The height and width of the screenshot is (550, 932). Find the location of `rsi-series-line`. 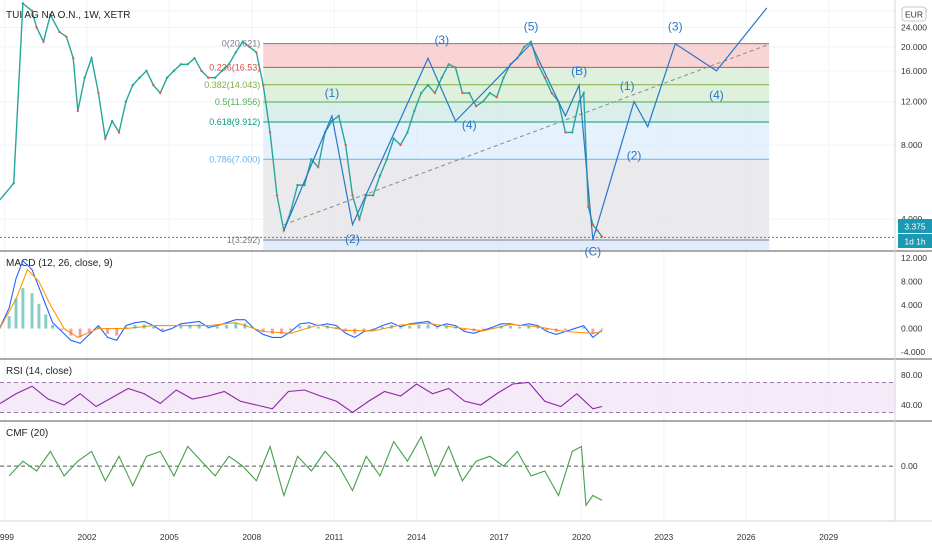

rsi-series-line is located at coordinates (301, 397).